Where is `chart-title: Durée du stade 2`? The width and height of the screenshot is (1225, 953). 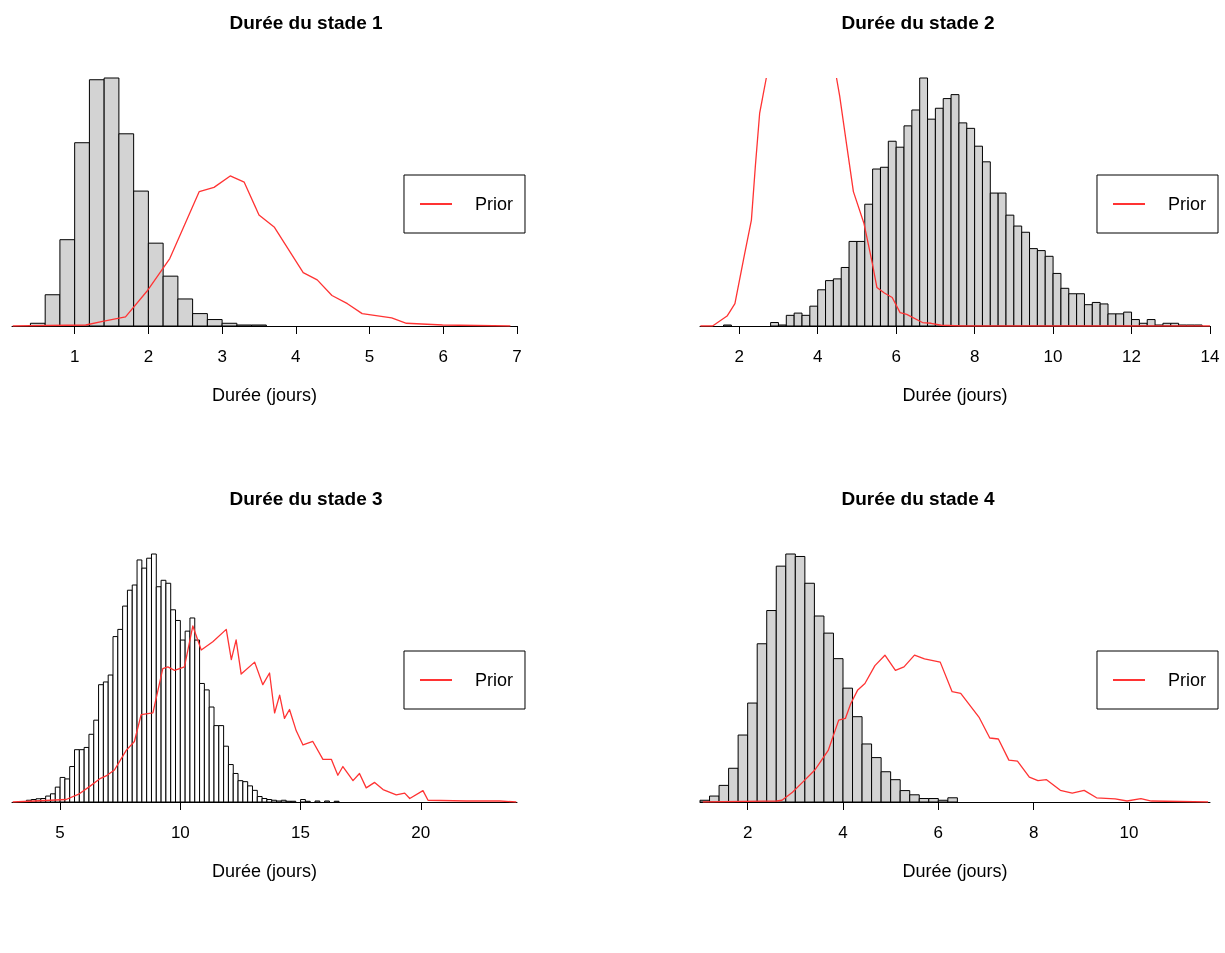 chart-title: Durée du stade 2 is located at coordinates (918, 22).